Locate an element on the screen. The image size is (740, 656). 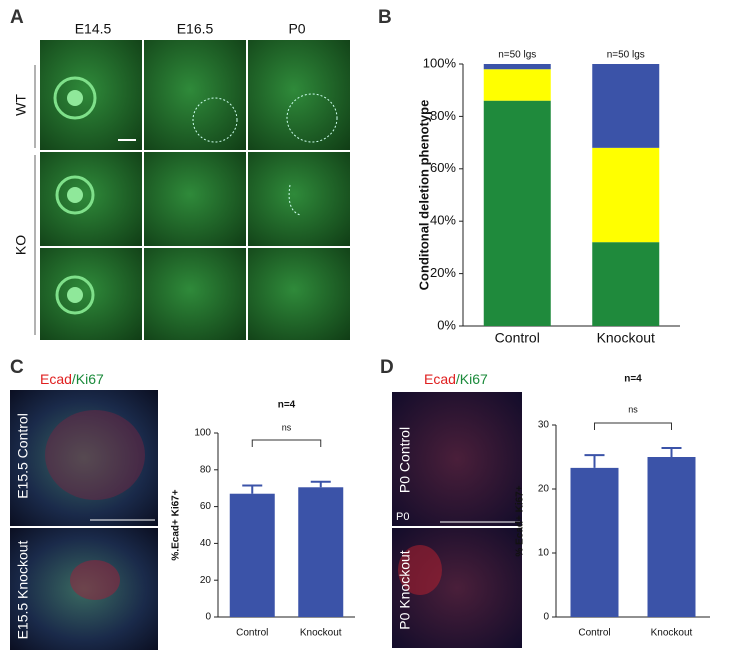
y-tick-label: 0% is located at coordinates (446, 324).